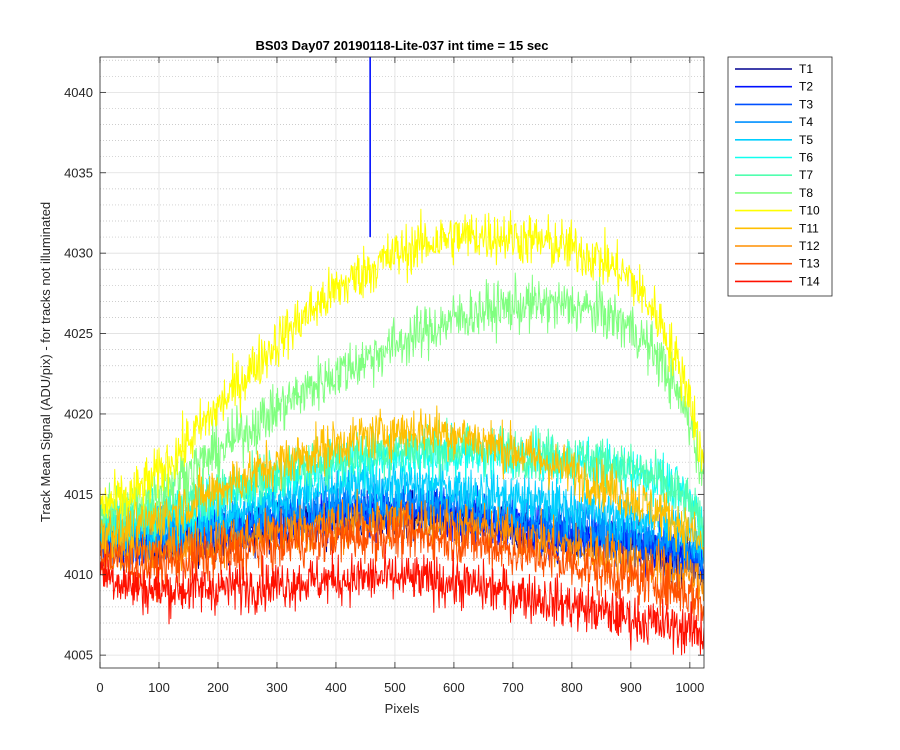 This screenshot has width=900, height=750. I want to click on x-tick-label: 800, so click(572, 687).